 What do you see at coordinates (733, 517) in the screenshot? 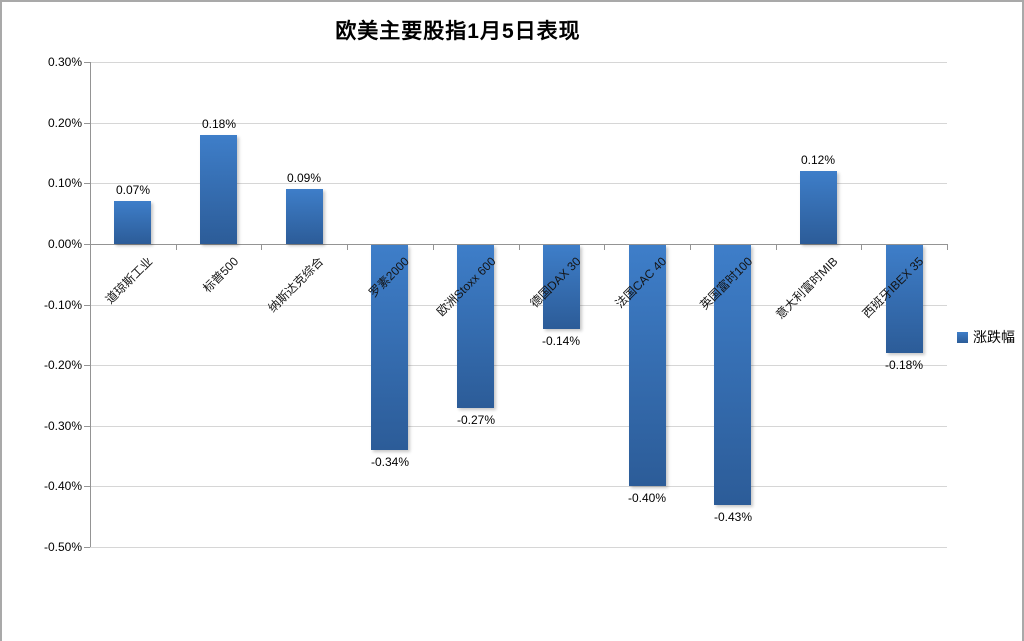
I see `bar-value-label: -0.43%` at bounding box center [733, 517].